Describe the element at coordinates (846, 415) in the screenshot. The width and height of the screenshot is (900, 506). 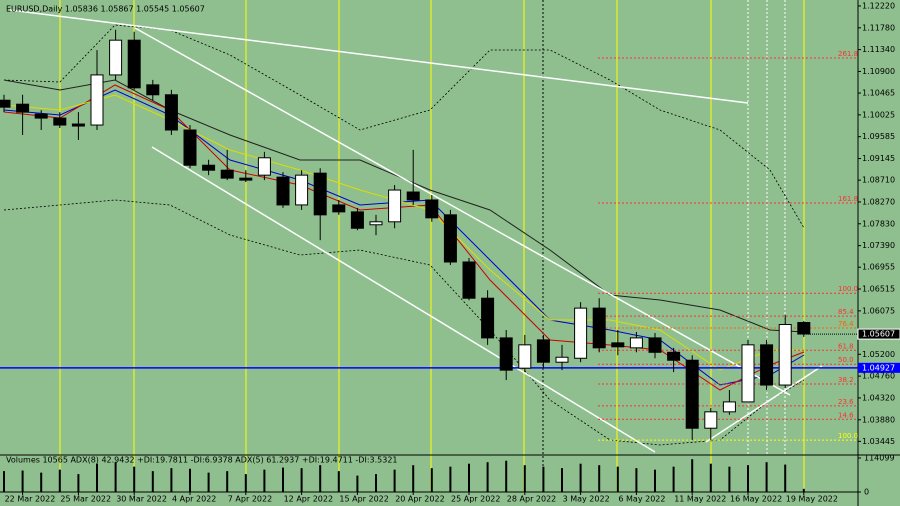
I see `fib-label: 14.6` at that location.